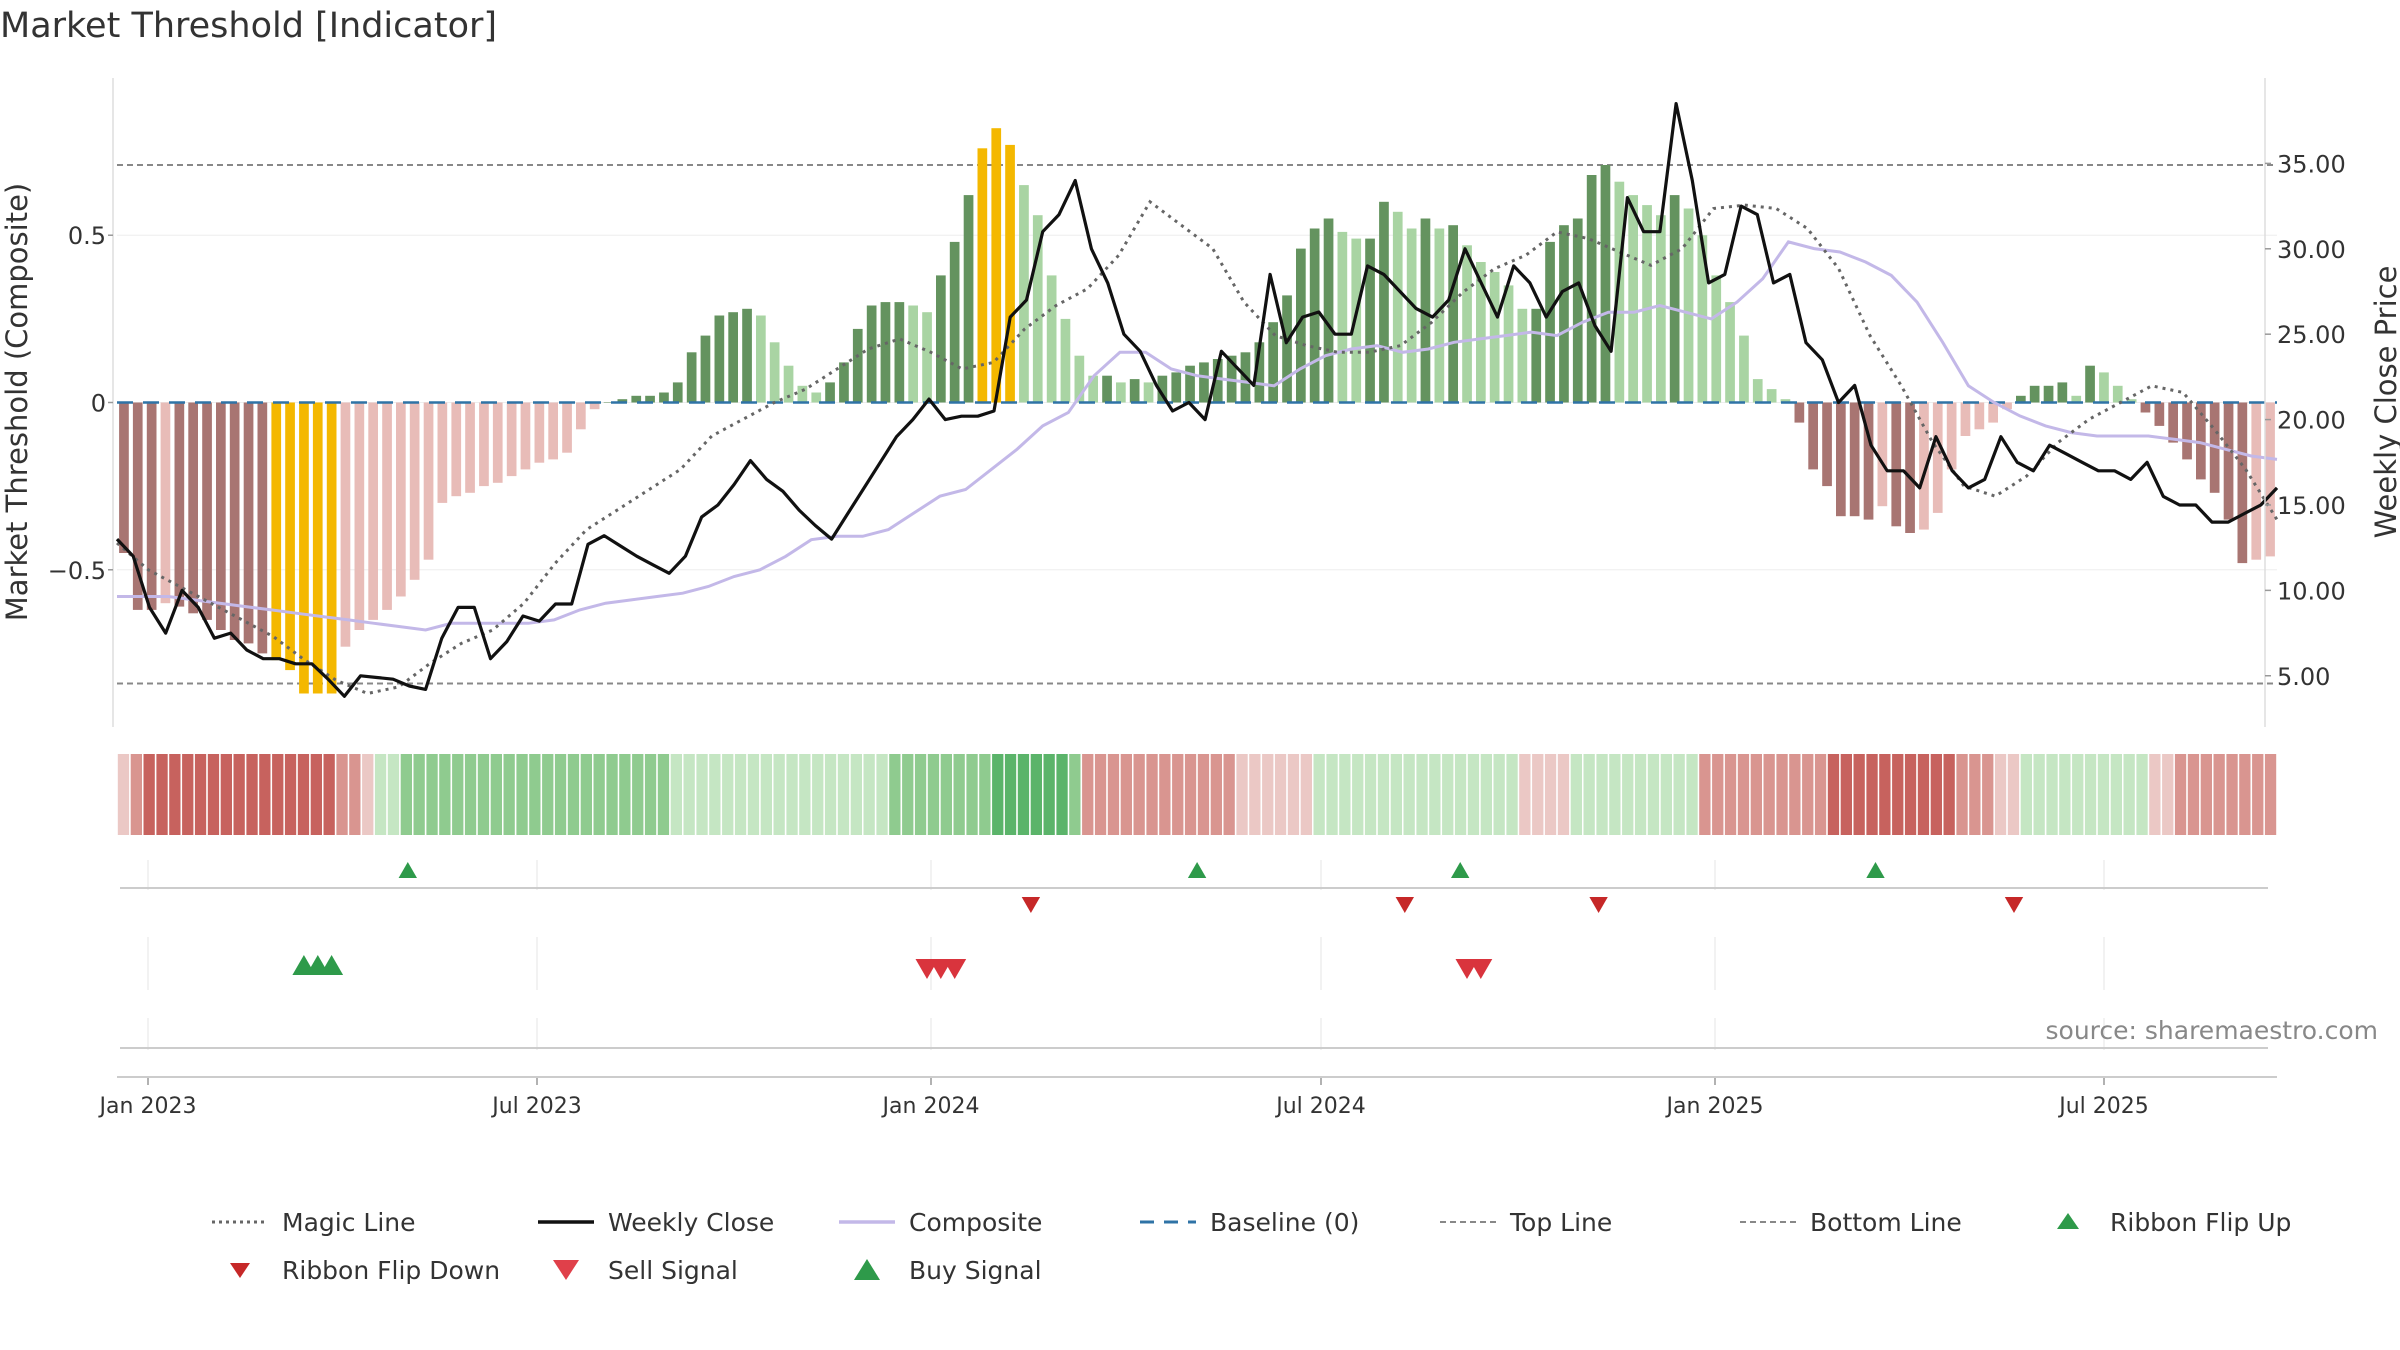  Describe the element at coordinates (349, 1222) in the screenshot. I see `legend-label: Magic Line` at that location.